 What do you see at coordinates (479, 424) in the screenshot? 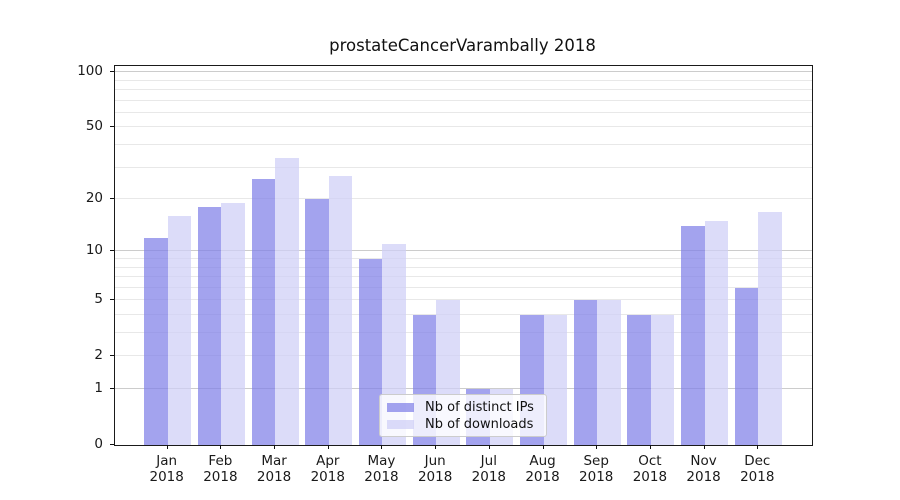
I see `legend-label: Nb of downloads` at bounding box center [479, 424].